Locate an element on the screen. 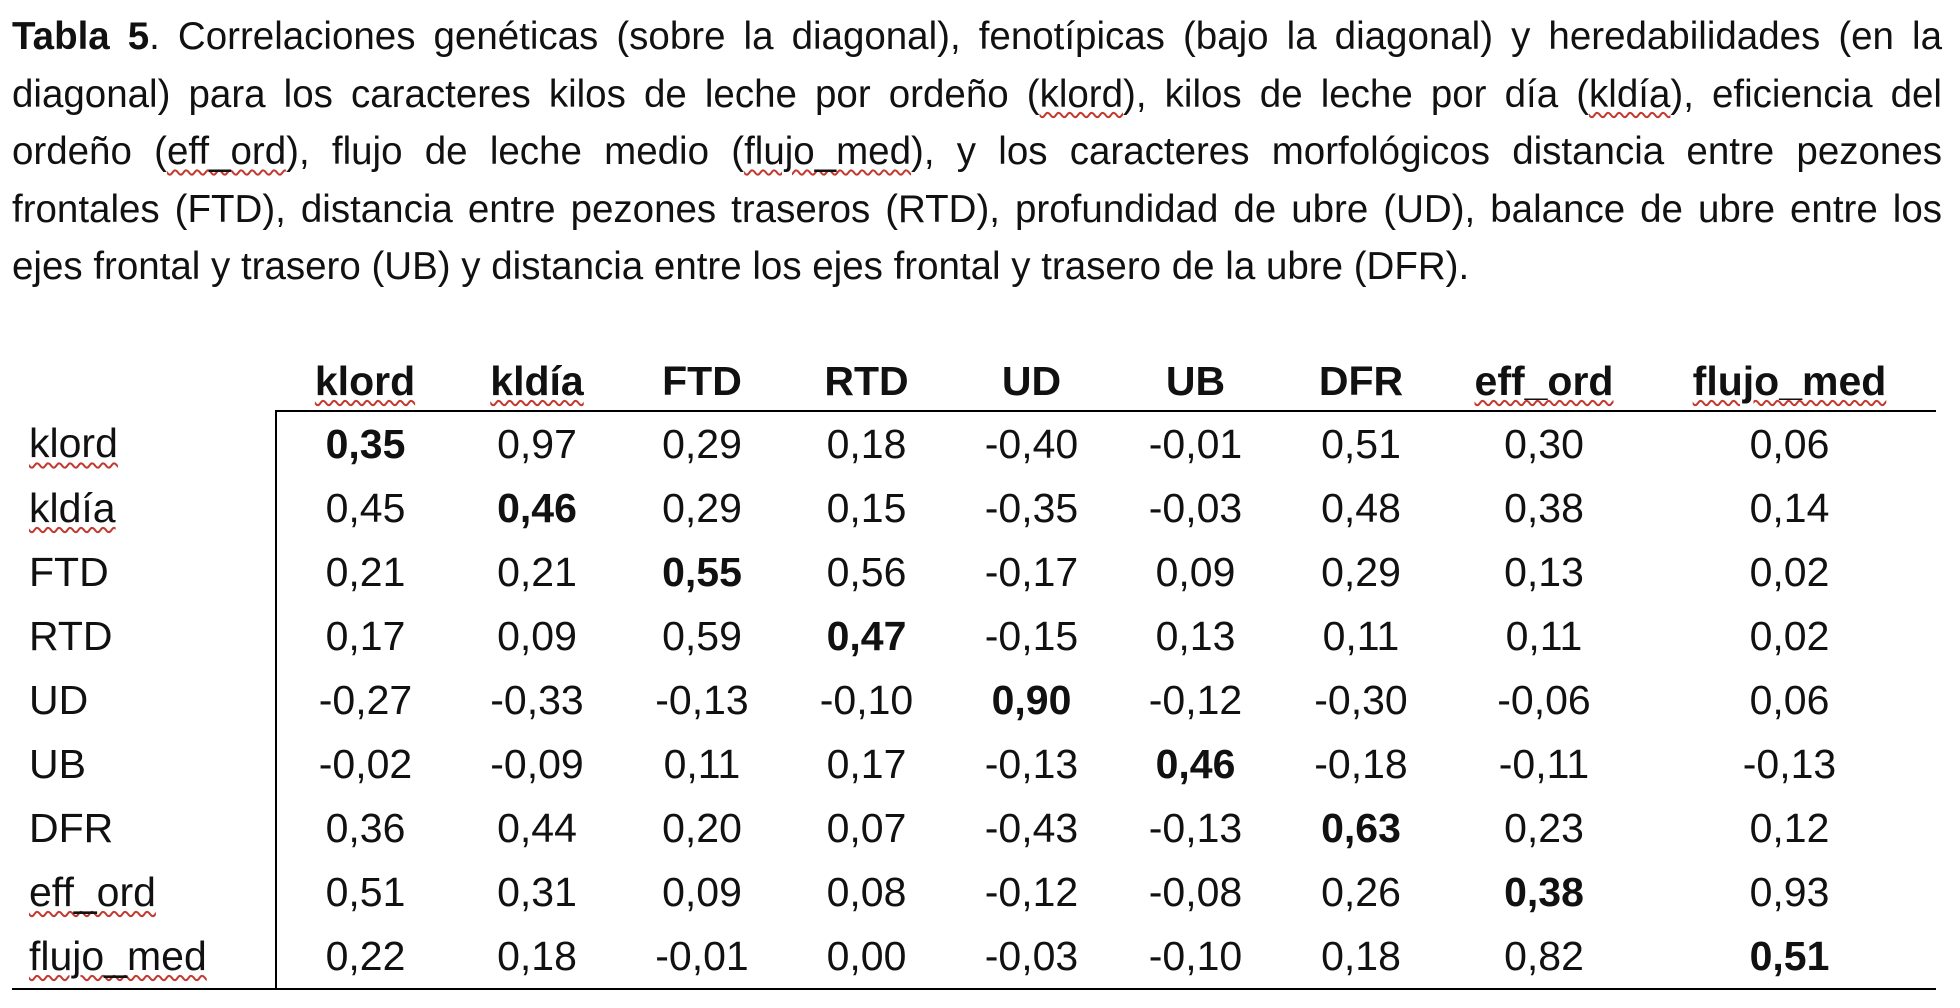 Image resolution: width=1960 pixels, height=1008 pixels. column-header-label: UD is located at coordinates (1031, 380).